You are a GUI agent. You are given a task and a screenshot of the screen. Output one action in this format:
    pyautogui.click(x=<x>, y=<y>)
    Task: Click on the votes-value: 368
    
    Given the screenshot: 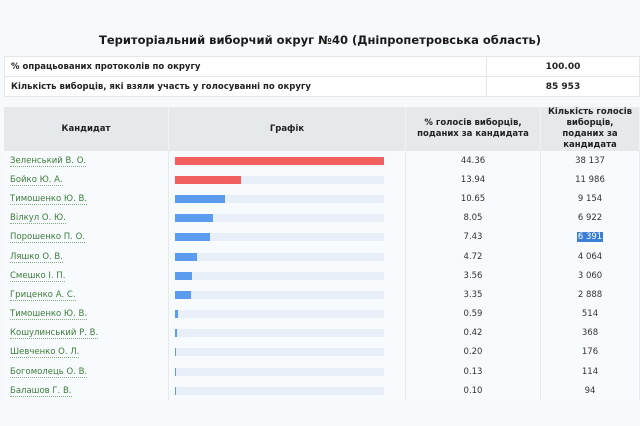 What is the action you would take?
    pyautogui.click(x=590, y=333)
    